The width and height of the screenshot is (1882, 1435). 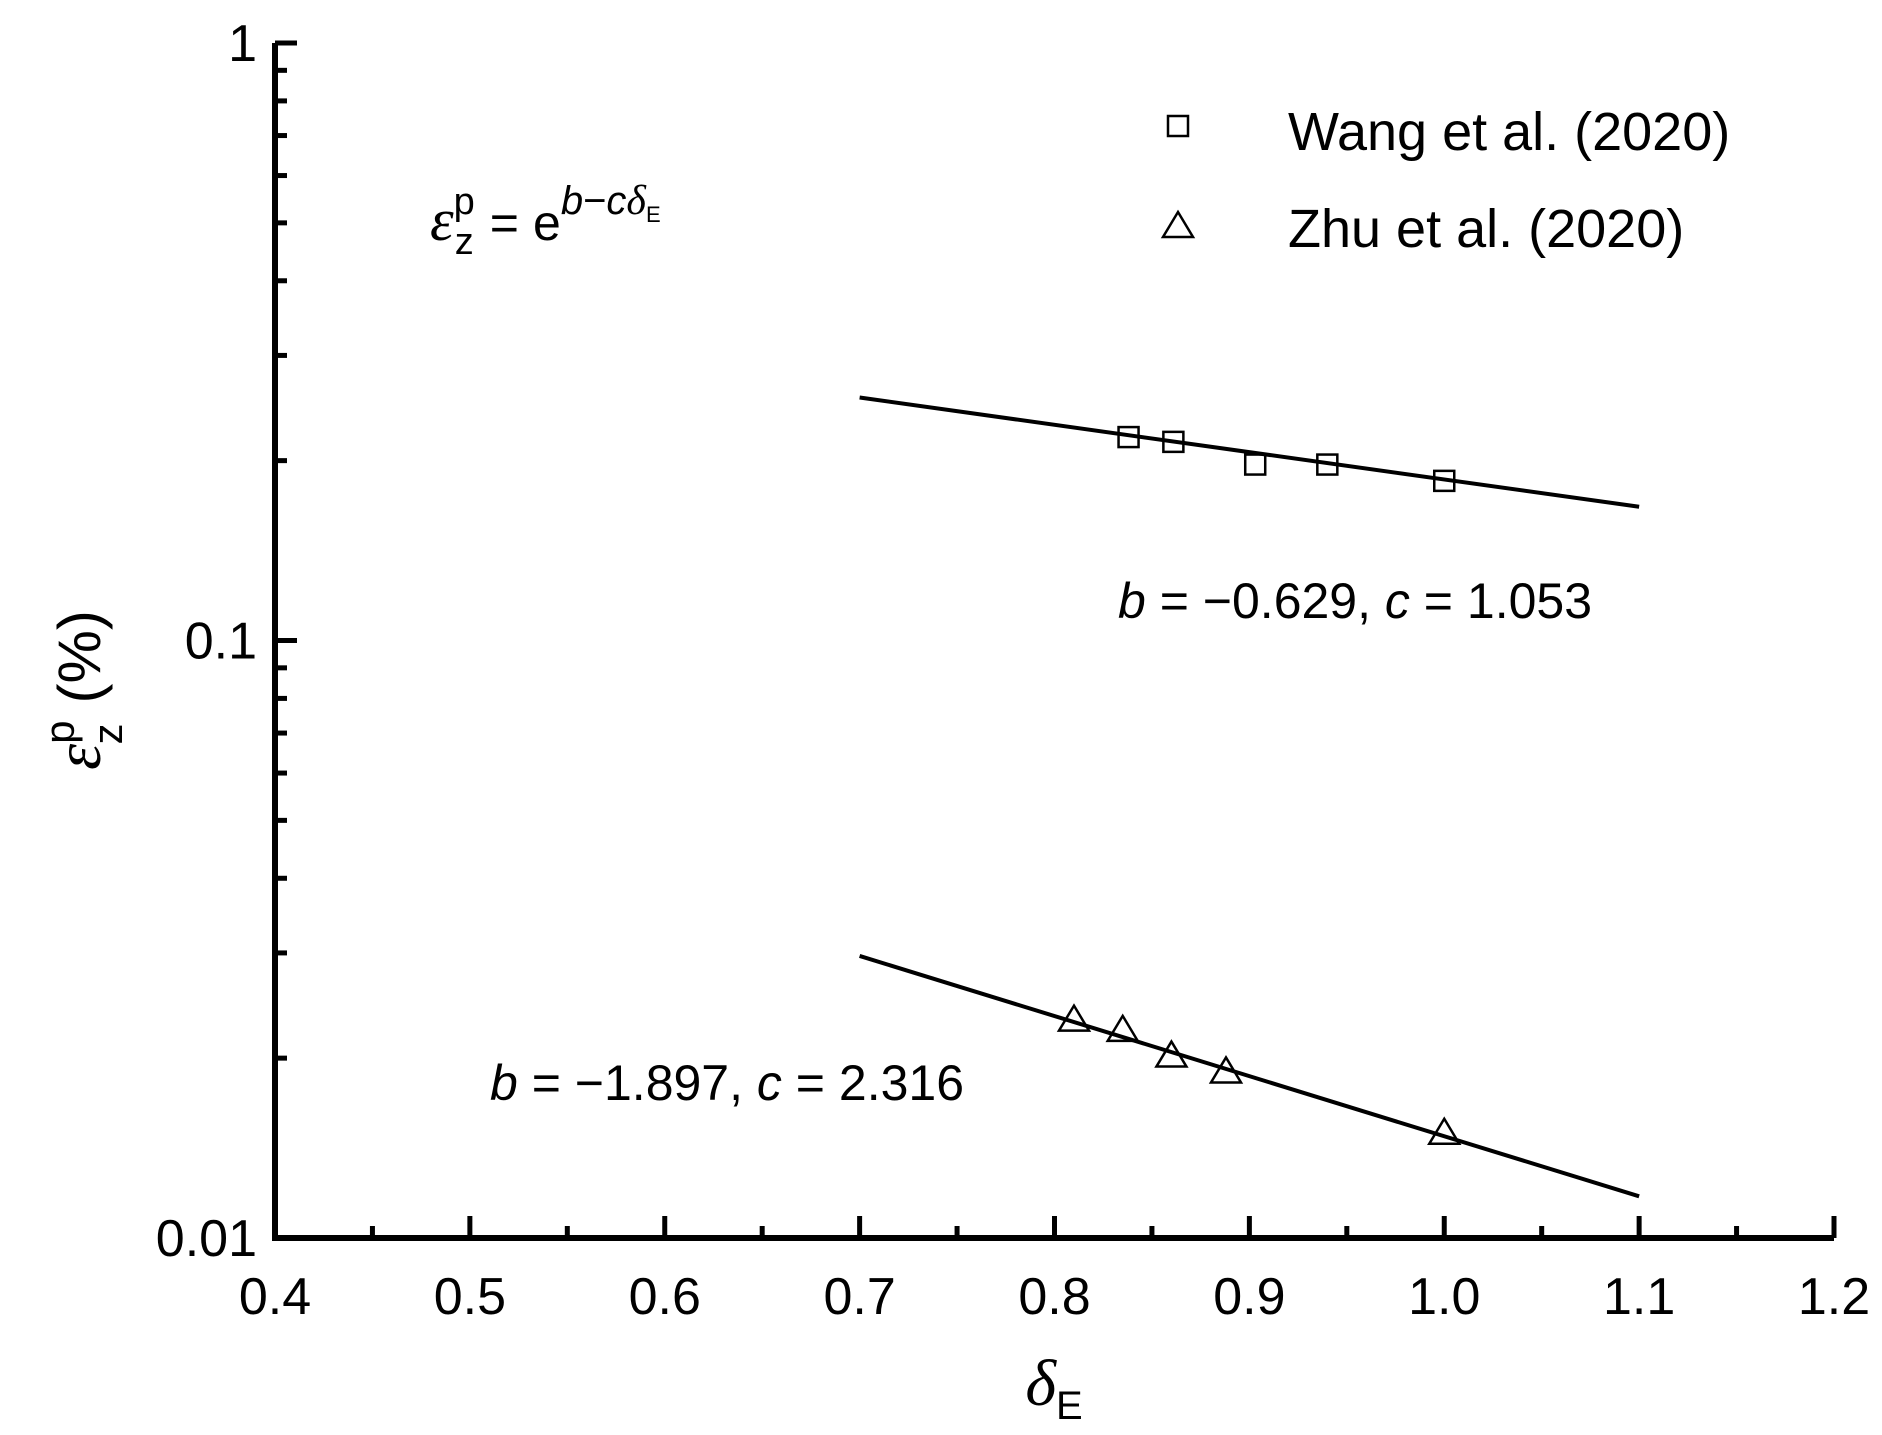 I want to click on equation-exp-sub: E, so click(x=653, y=214).